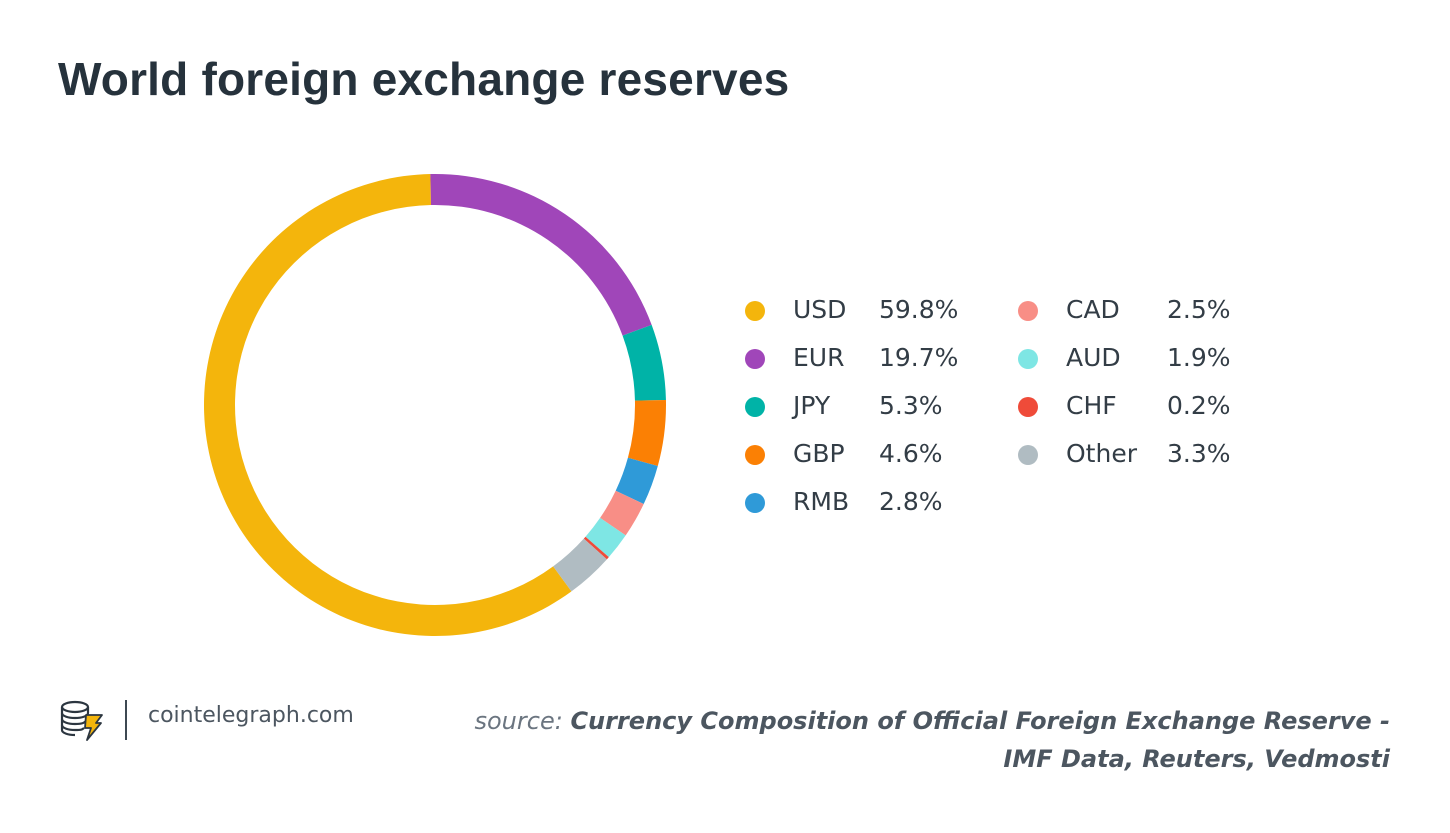 This screenshot has height=833, width=1450. Describe the element at coordinates (870, 502) in the screenshot. I see `legend-item-rmb: RMB 2.8%` at that location.